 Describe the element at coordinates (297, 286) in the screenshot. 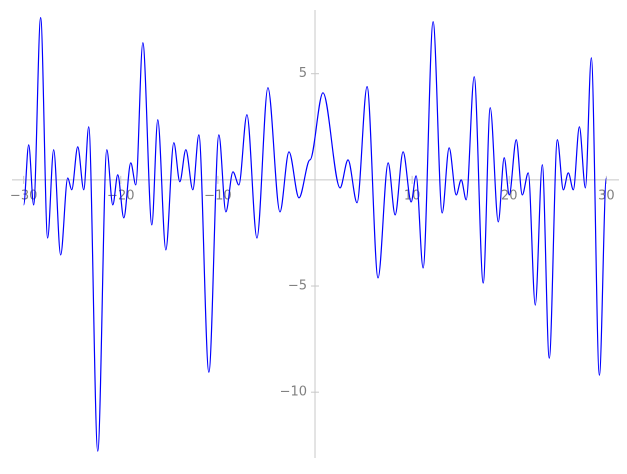

I see `y-tick-label: −5` at that location.